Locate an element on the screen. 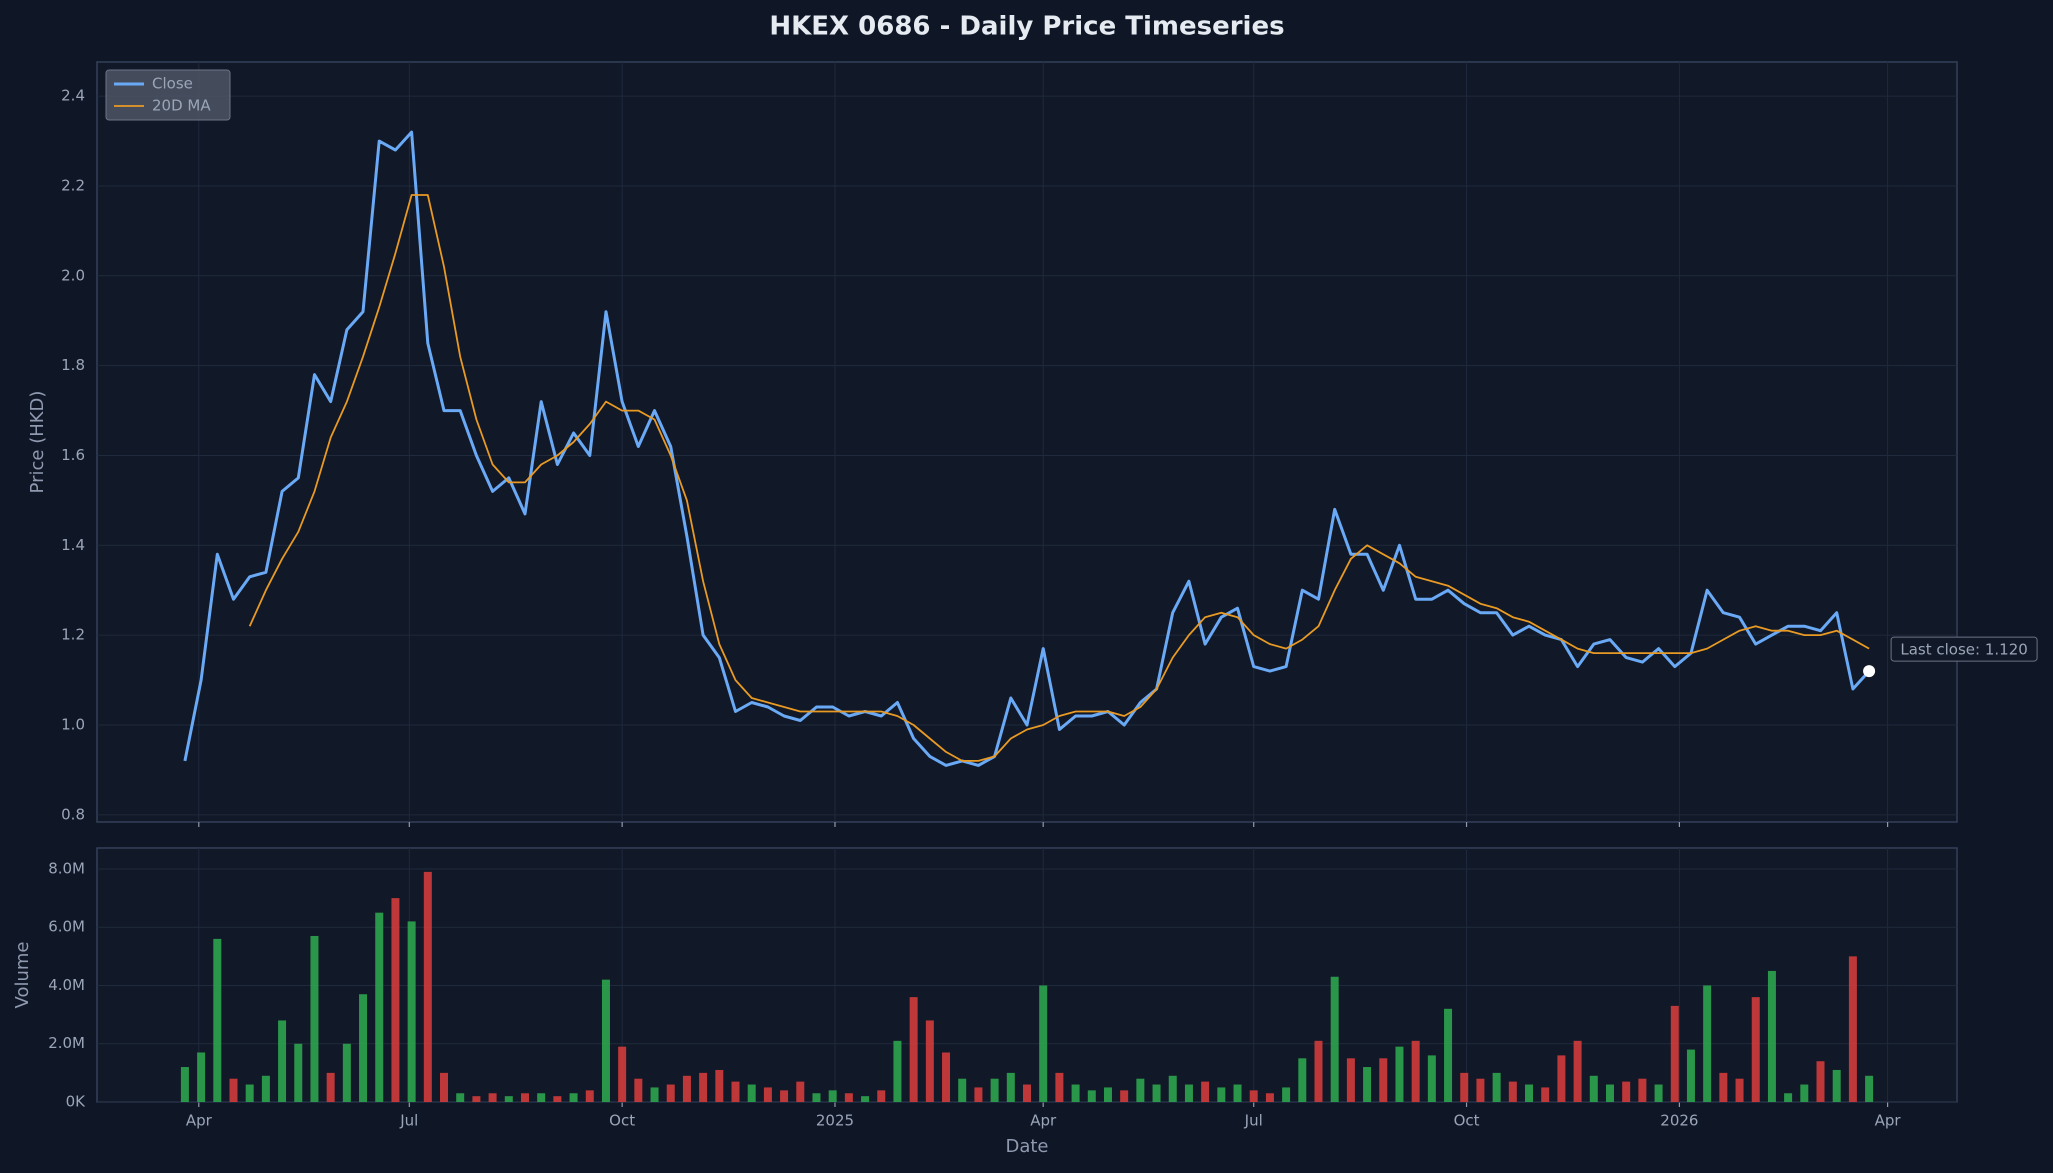 This screenshot has width=2053, height=1173. legend-label: Close is located at coordinates (172, 84).